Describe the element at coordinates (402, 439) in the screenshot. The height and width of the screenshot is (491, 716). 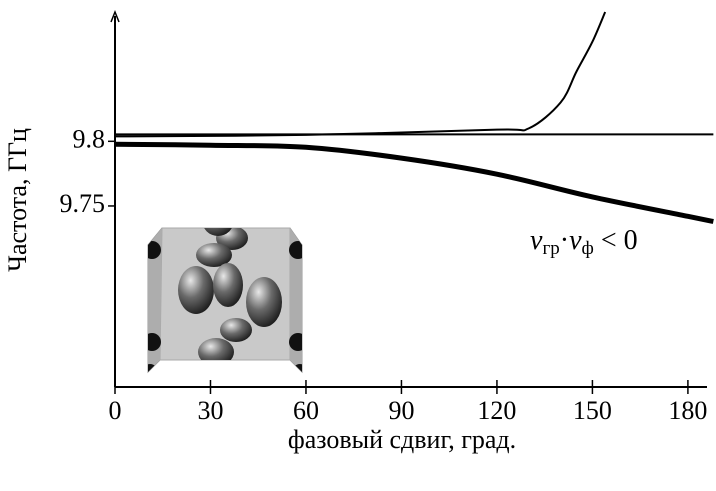
I see `x-axis-label: фазовый сдвиг, град.` at that location.